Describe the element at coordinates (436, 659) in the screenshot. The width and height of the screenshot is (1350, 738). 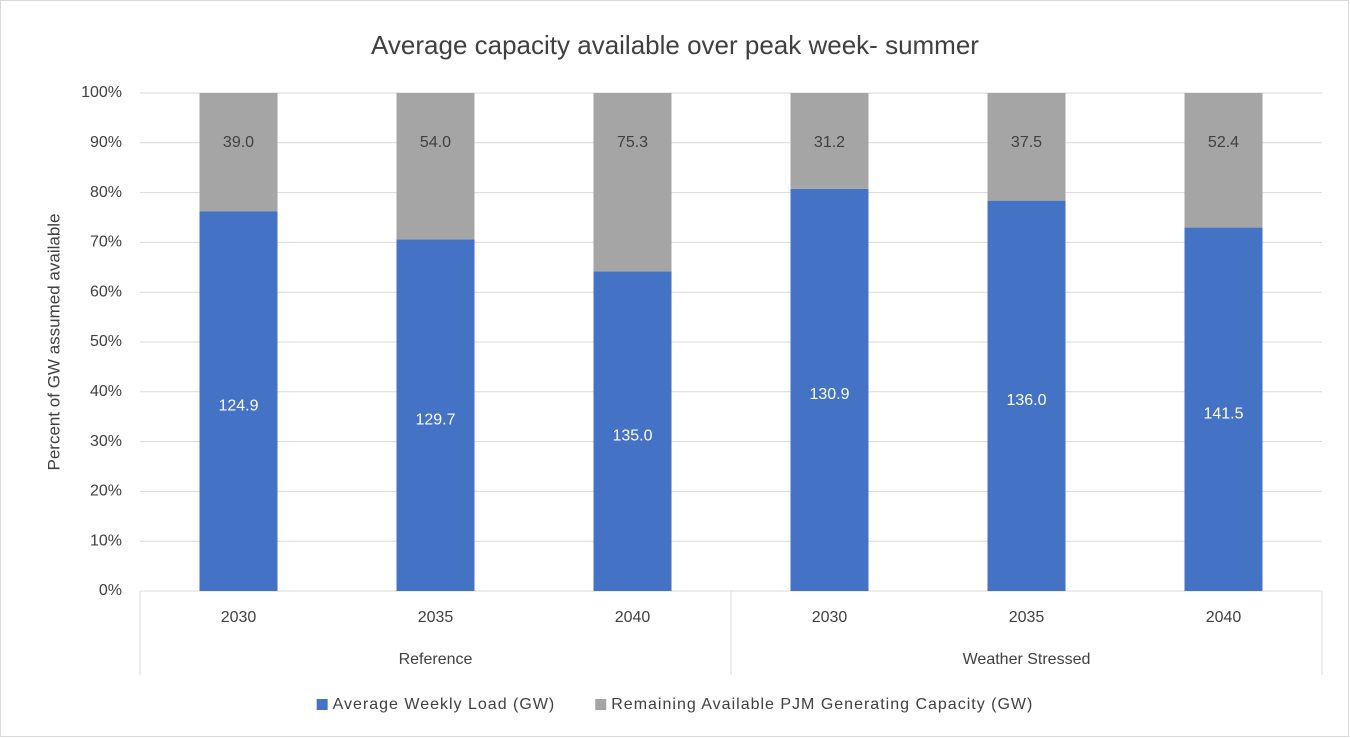
I see `group-label: Reference` at that location.